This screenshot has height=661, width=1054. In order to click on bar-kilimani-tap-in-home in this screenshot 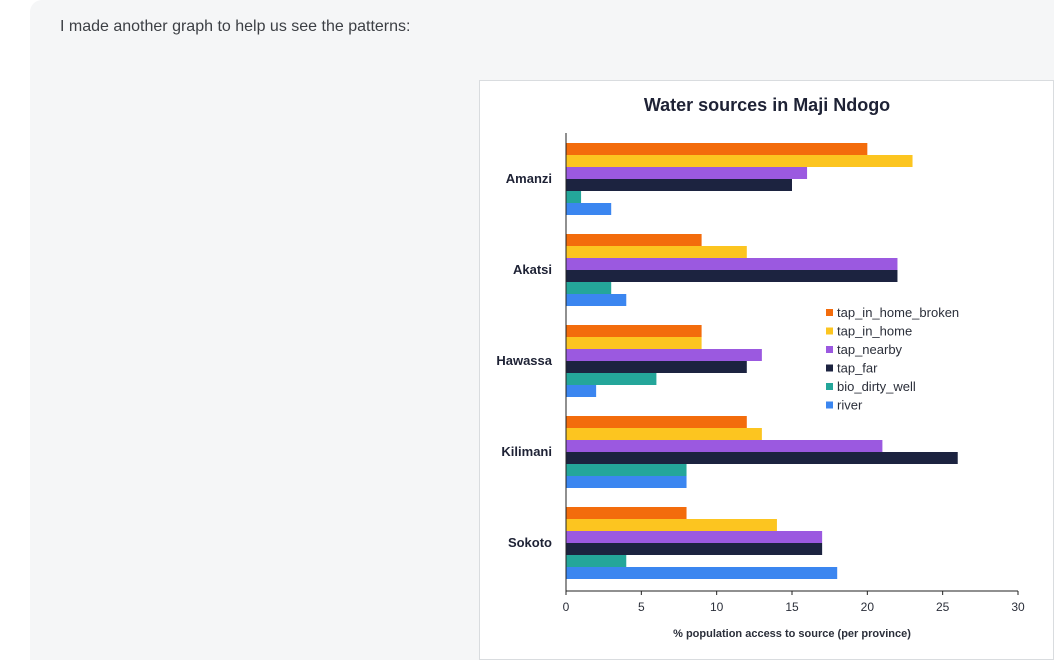, I will do `click(664, 434)`.